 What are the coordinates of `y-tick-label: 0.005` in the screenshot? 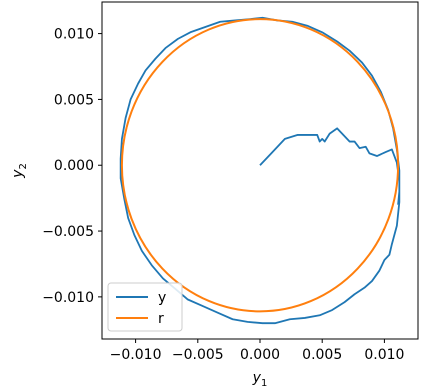 It's located at (74, 100).